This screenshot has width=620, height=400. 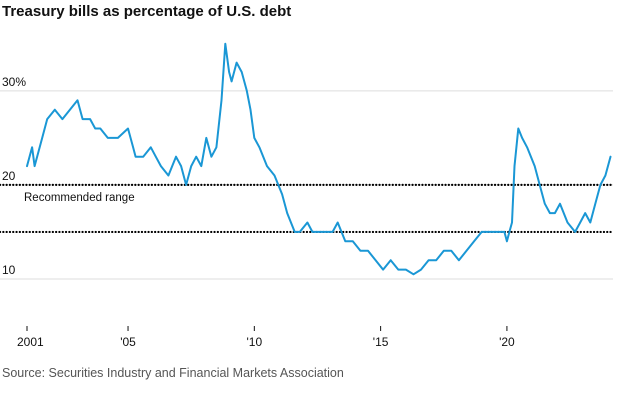 I want to click on y-tick-label: 30%, so click(x=14, y=82).